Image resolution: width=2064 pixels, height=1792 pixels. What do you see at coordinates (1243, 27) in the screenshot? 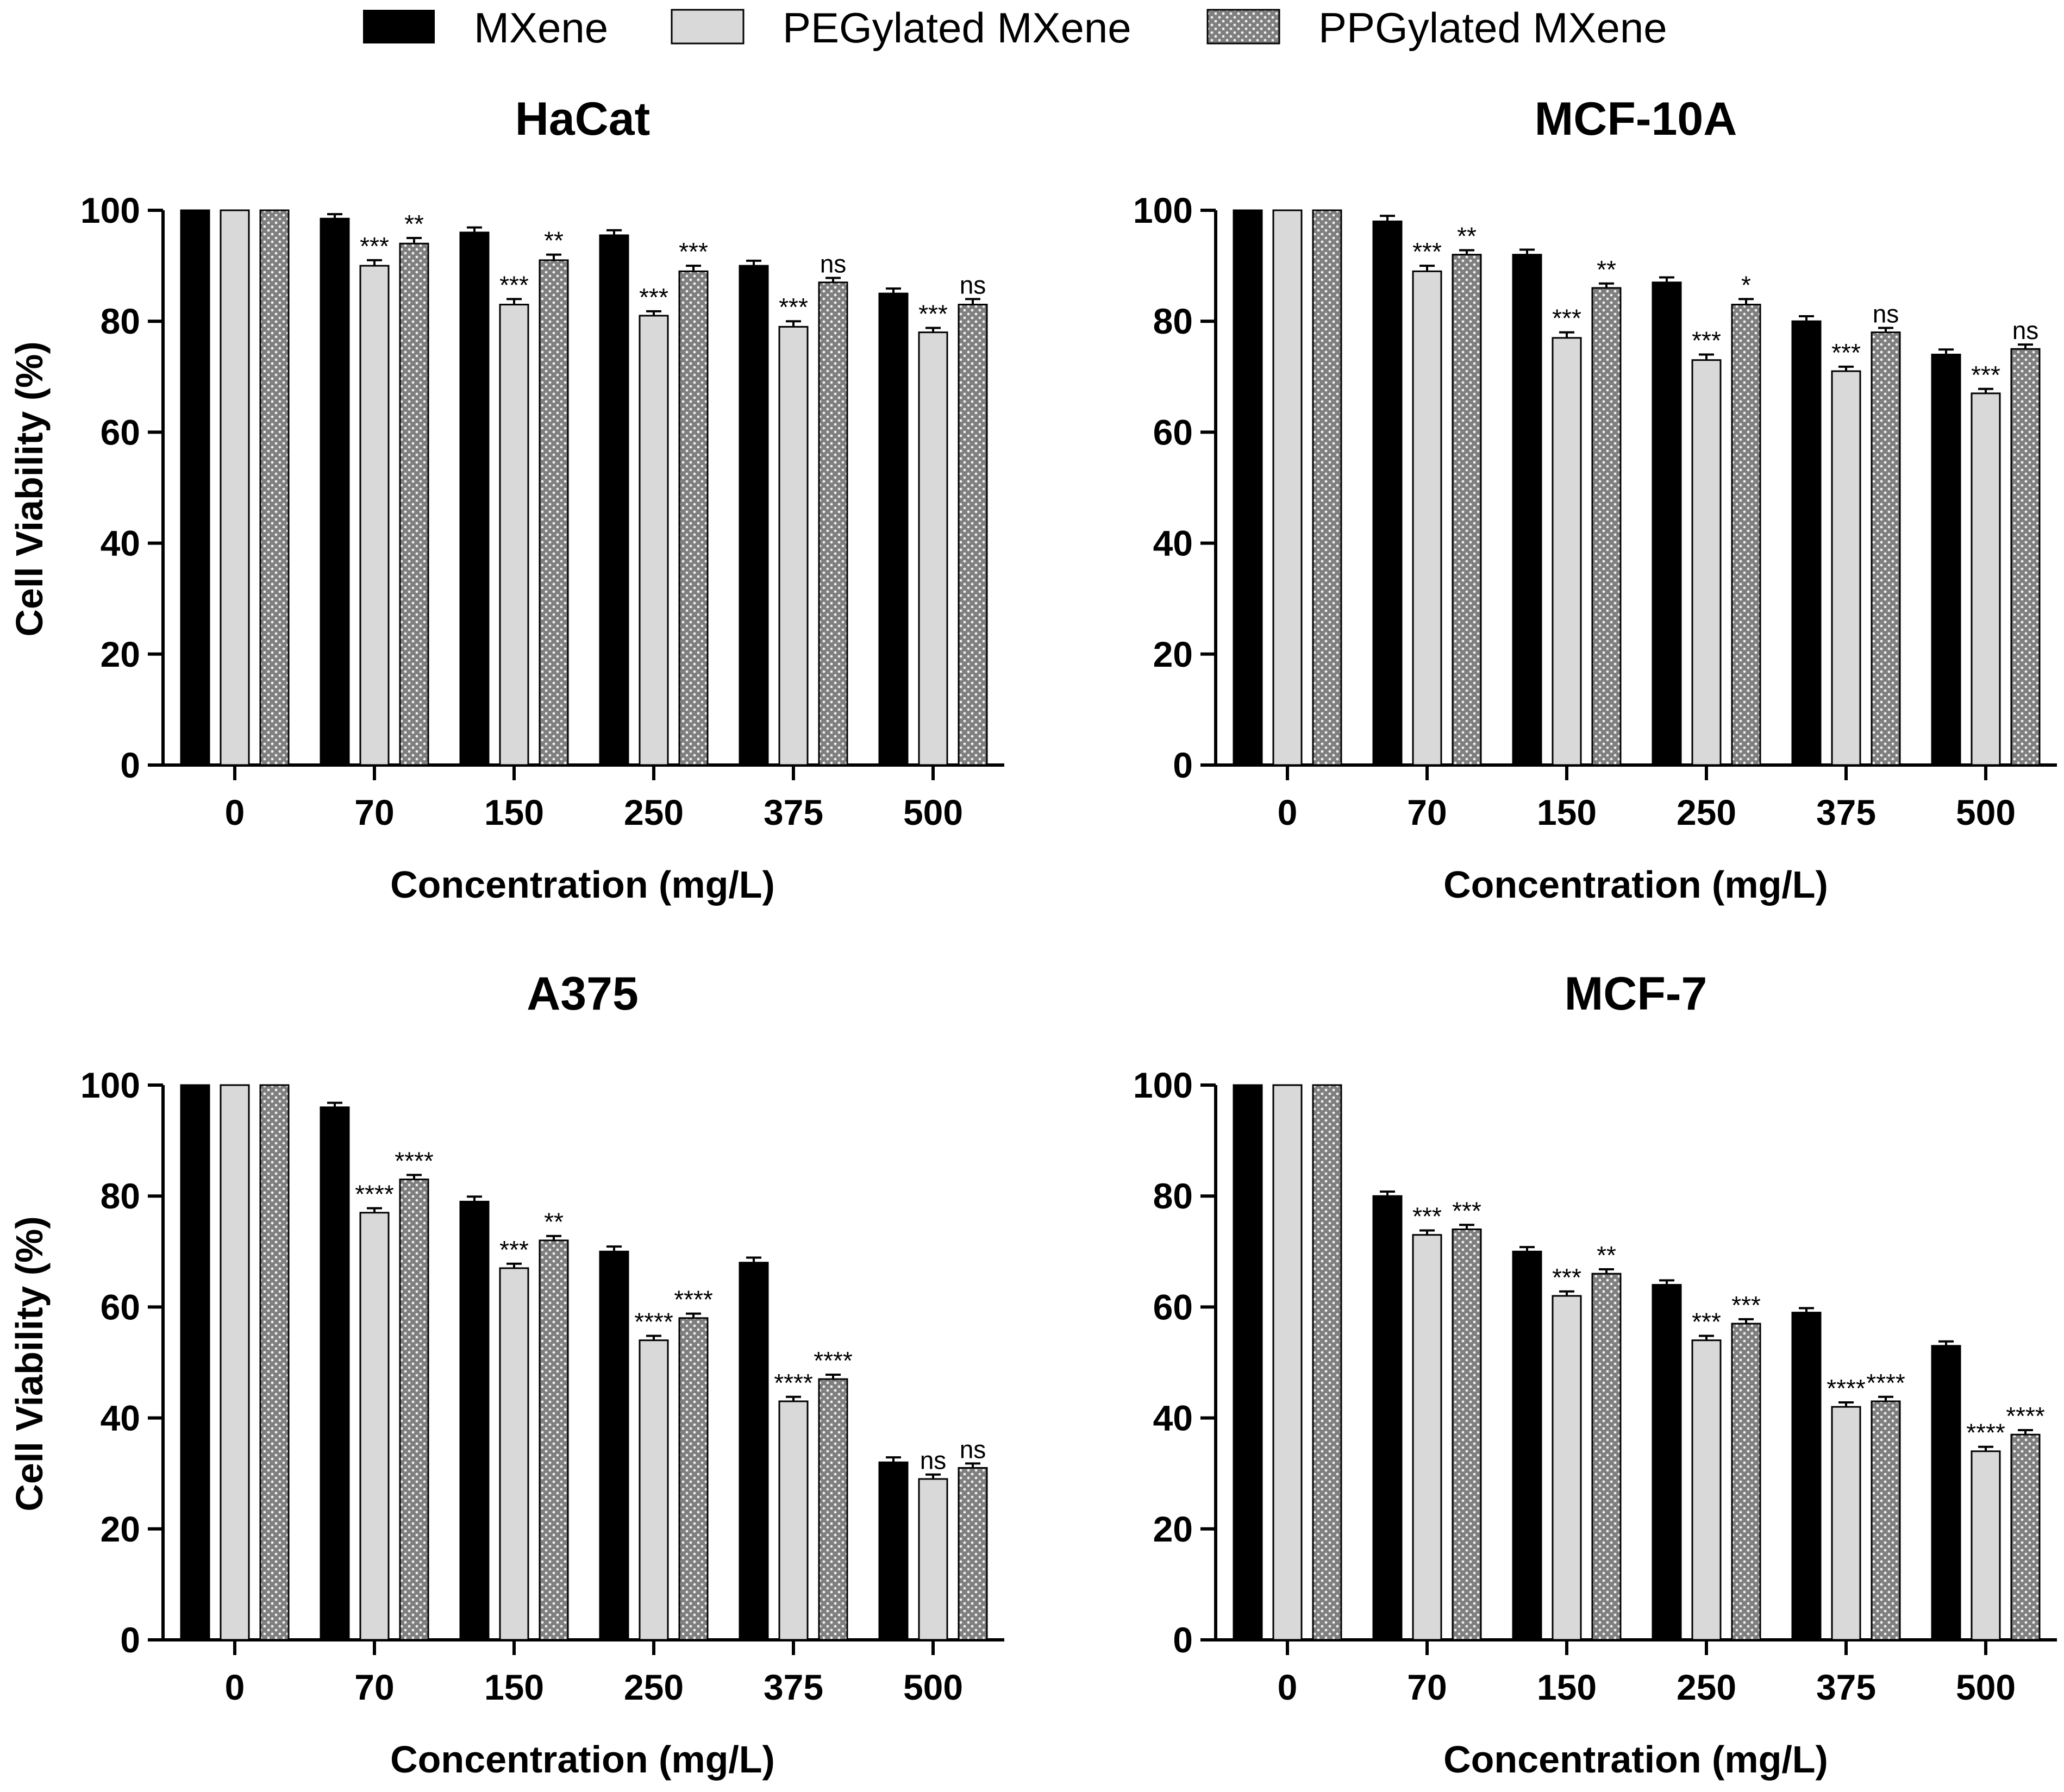
I see `legend-swatch-ppgylated` at bounding box center [1243, 27].